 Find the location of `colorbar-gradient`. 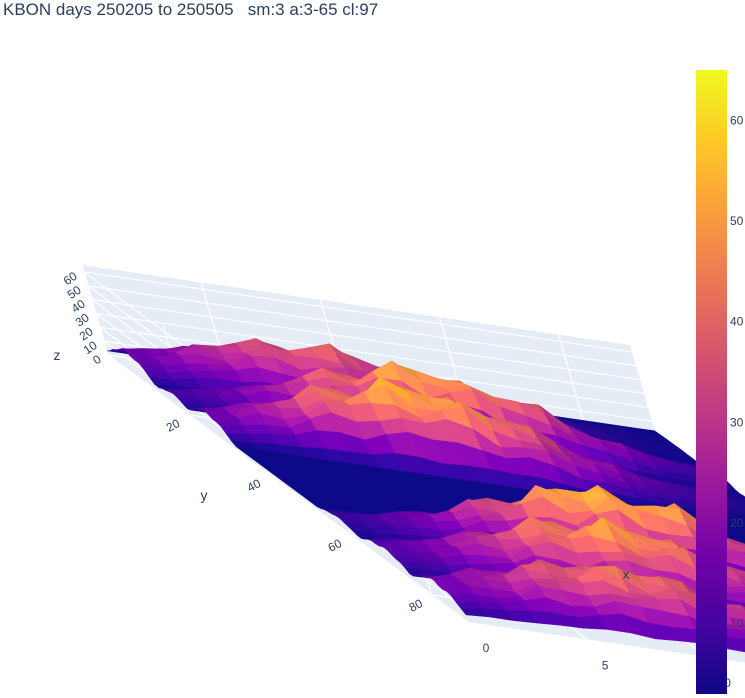

colorbar-gradient is located at coordinates (711, 382).